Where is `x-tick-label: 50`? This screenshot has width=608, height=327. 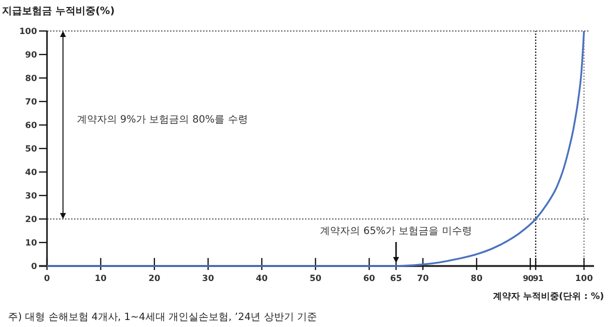
x-tick-label: 50 is located at coordinates (316, 279).